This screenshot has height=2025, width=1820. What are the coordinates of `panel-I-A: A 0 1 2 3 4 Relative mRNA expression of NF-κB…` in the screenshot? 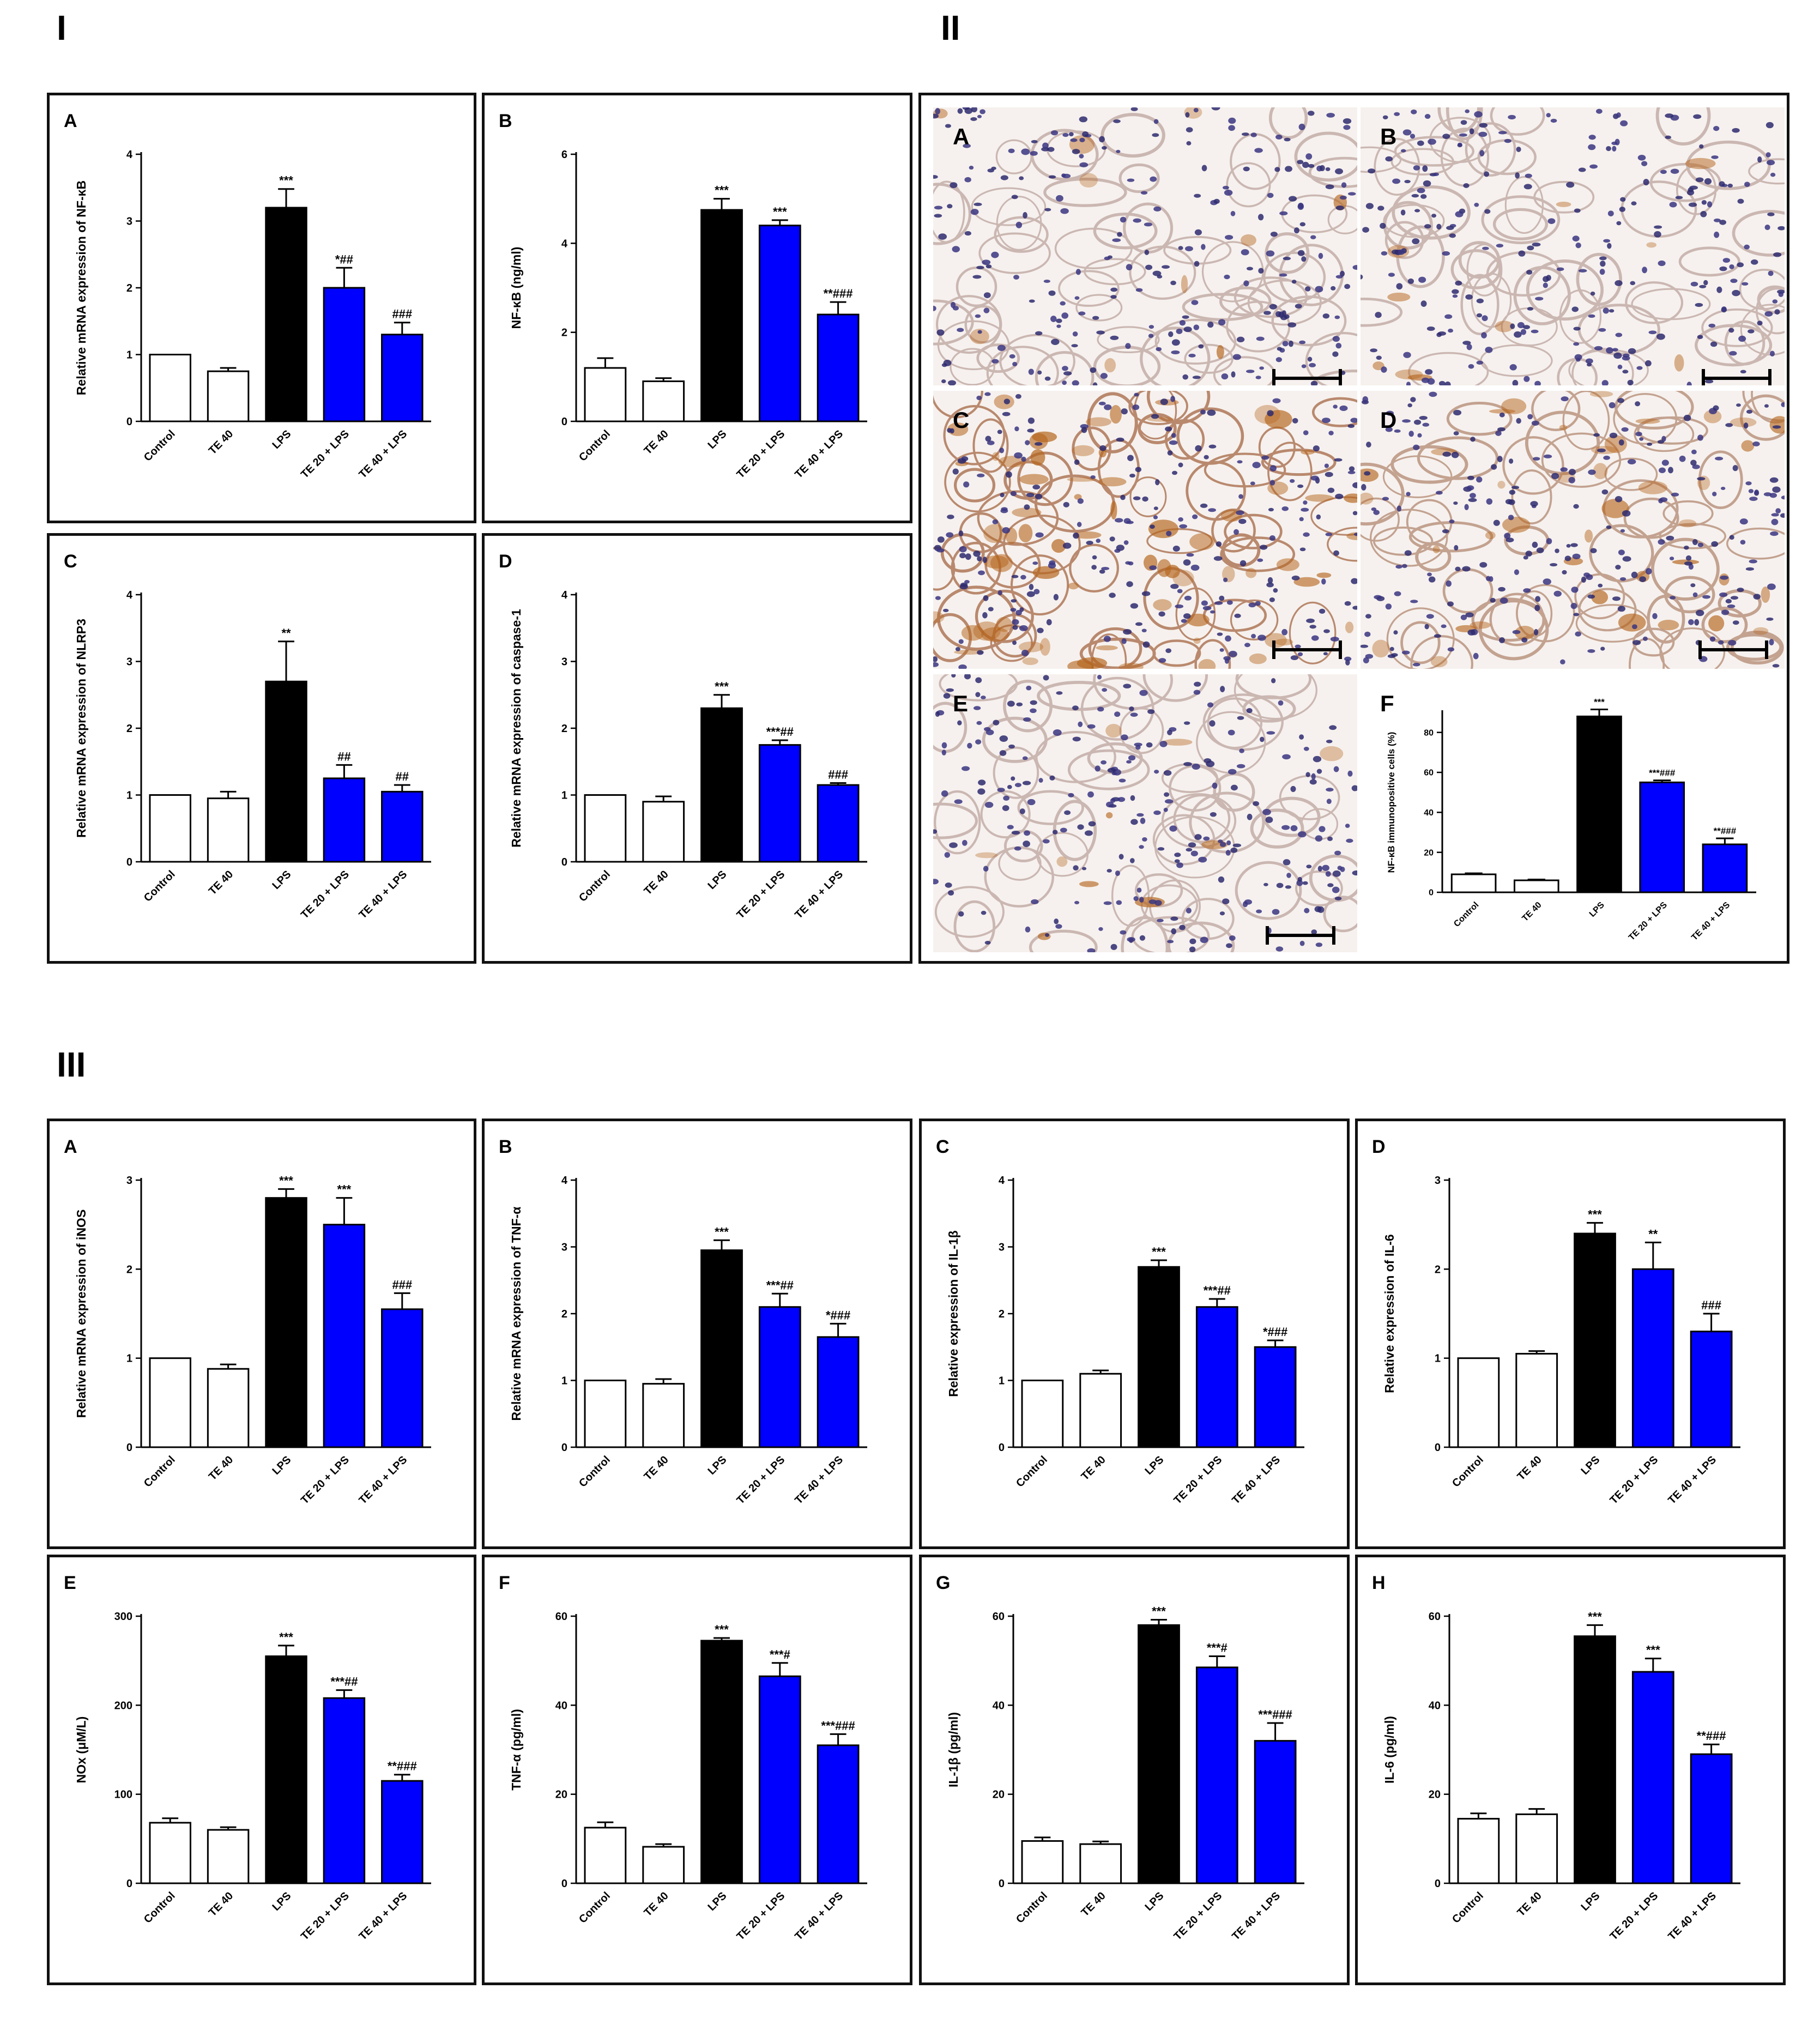 It's located at (261, 308).